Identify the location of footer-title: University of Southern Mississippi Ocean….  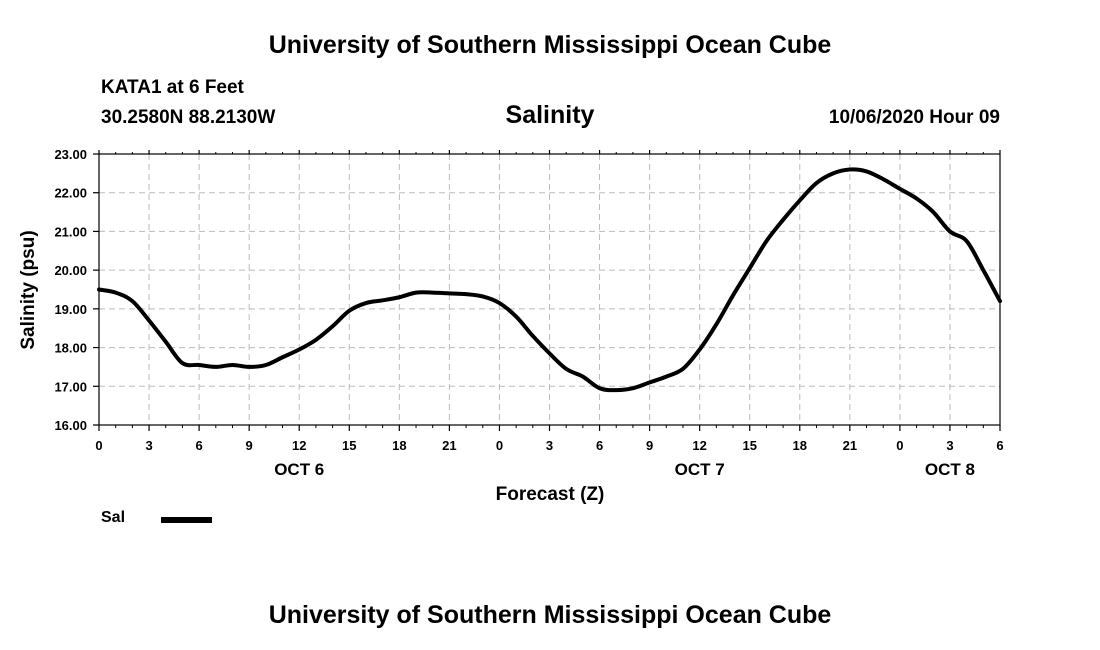
(550, 615).